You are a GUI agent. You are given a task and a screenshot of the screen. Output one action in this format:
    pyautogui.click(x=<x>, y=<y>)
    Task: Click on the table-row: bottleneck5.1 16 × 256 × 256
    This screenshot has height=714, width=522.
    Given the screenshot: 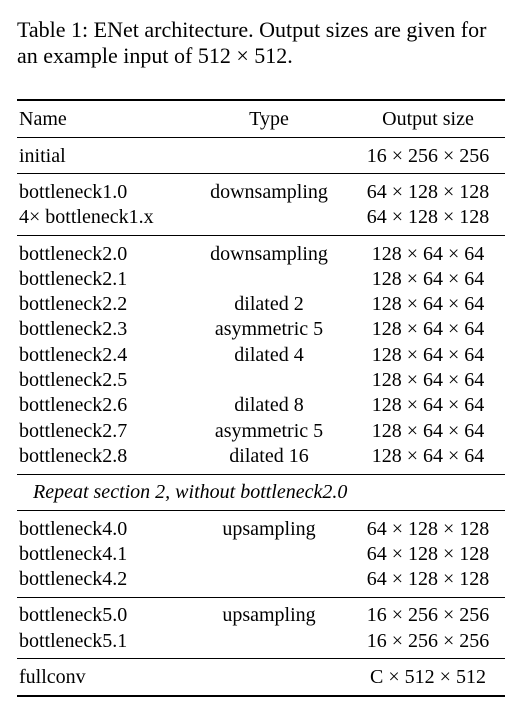 What is the action you would take?
    pyautogui.click(x=261, y=643)
    